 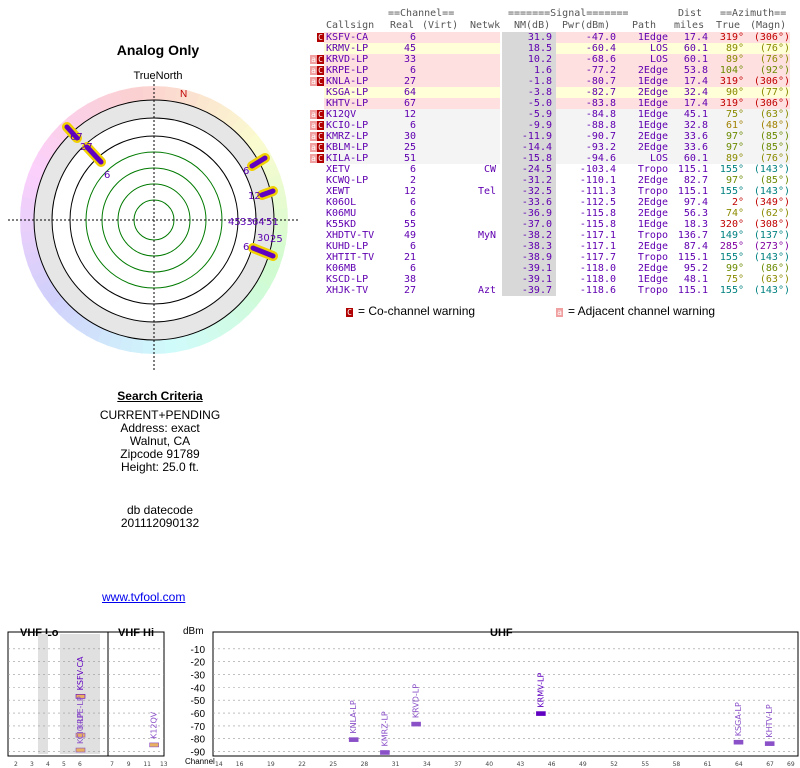 What do you see at coordinates (539, 59) in the screenshot?
I see `noise-margin: 10.2` at bounding box center [539, 59].